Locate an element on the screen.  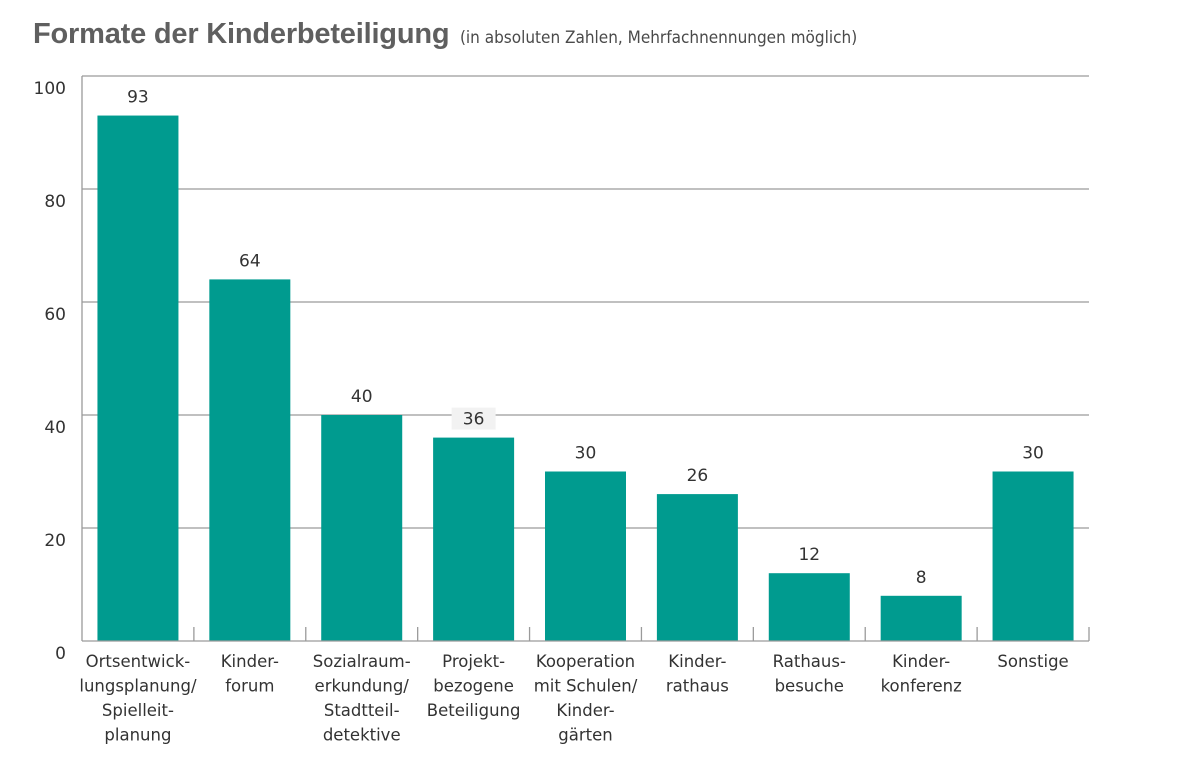
category-label-line: gärten is located at coordinates (585, 735).